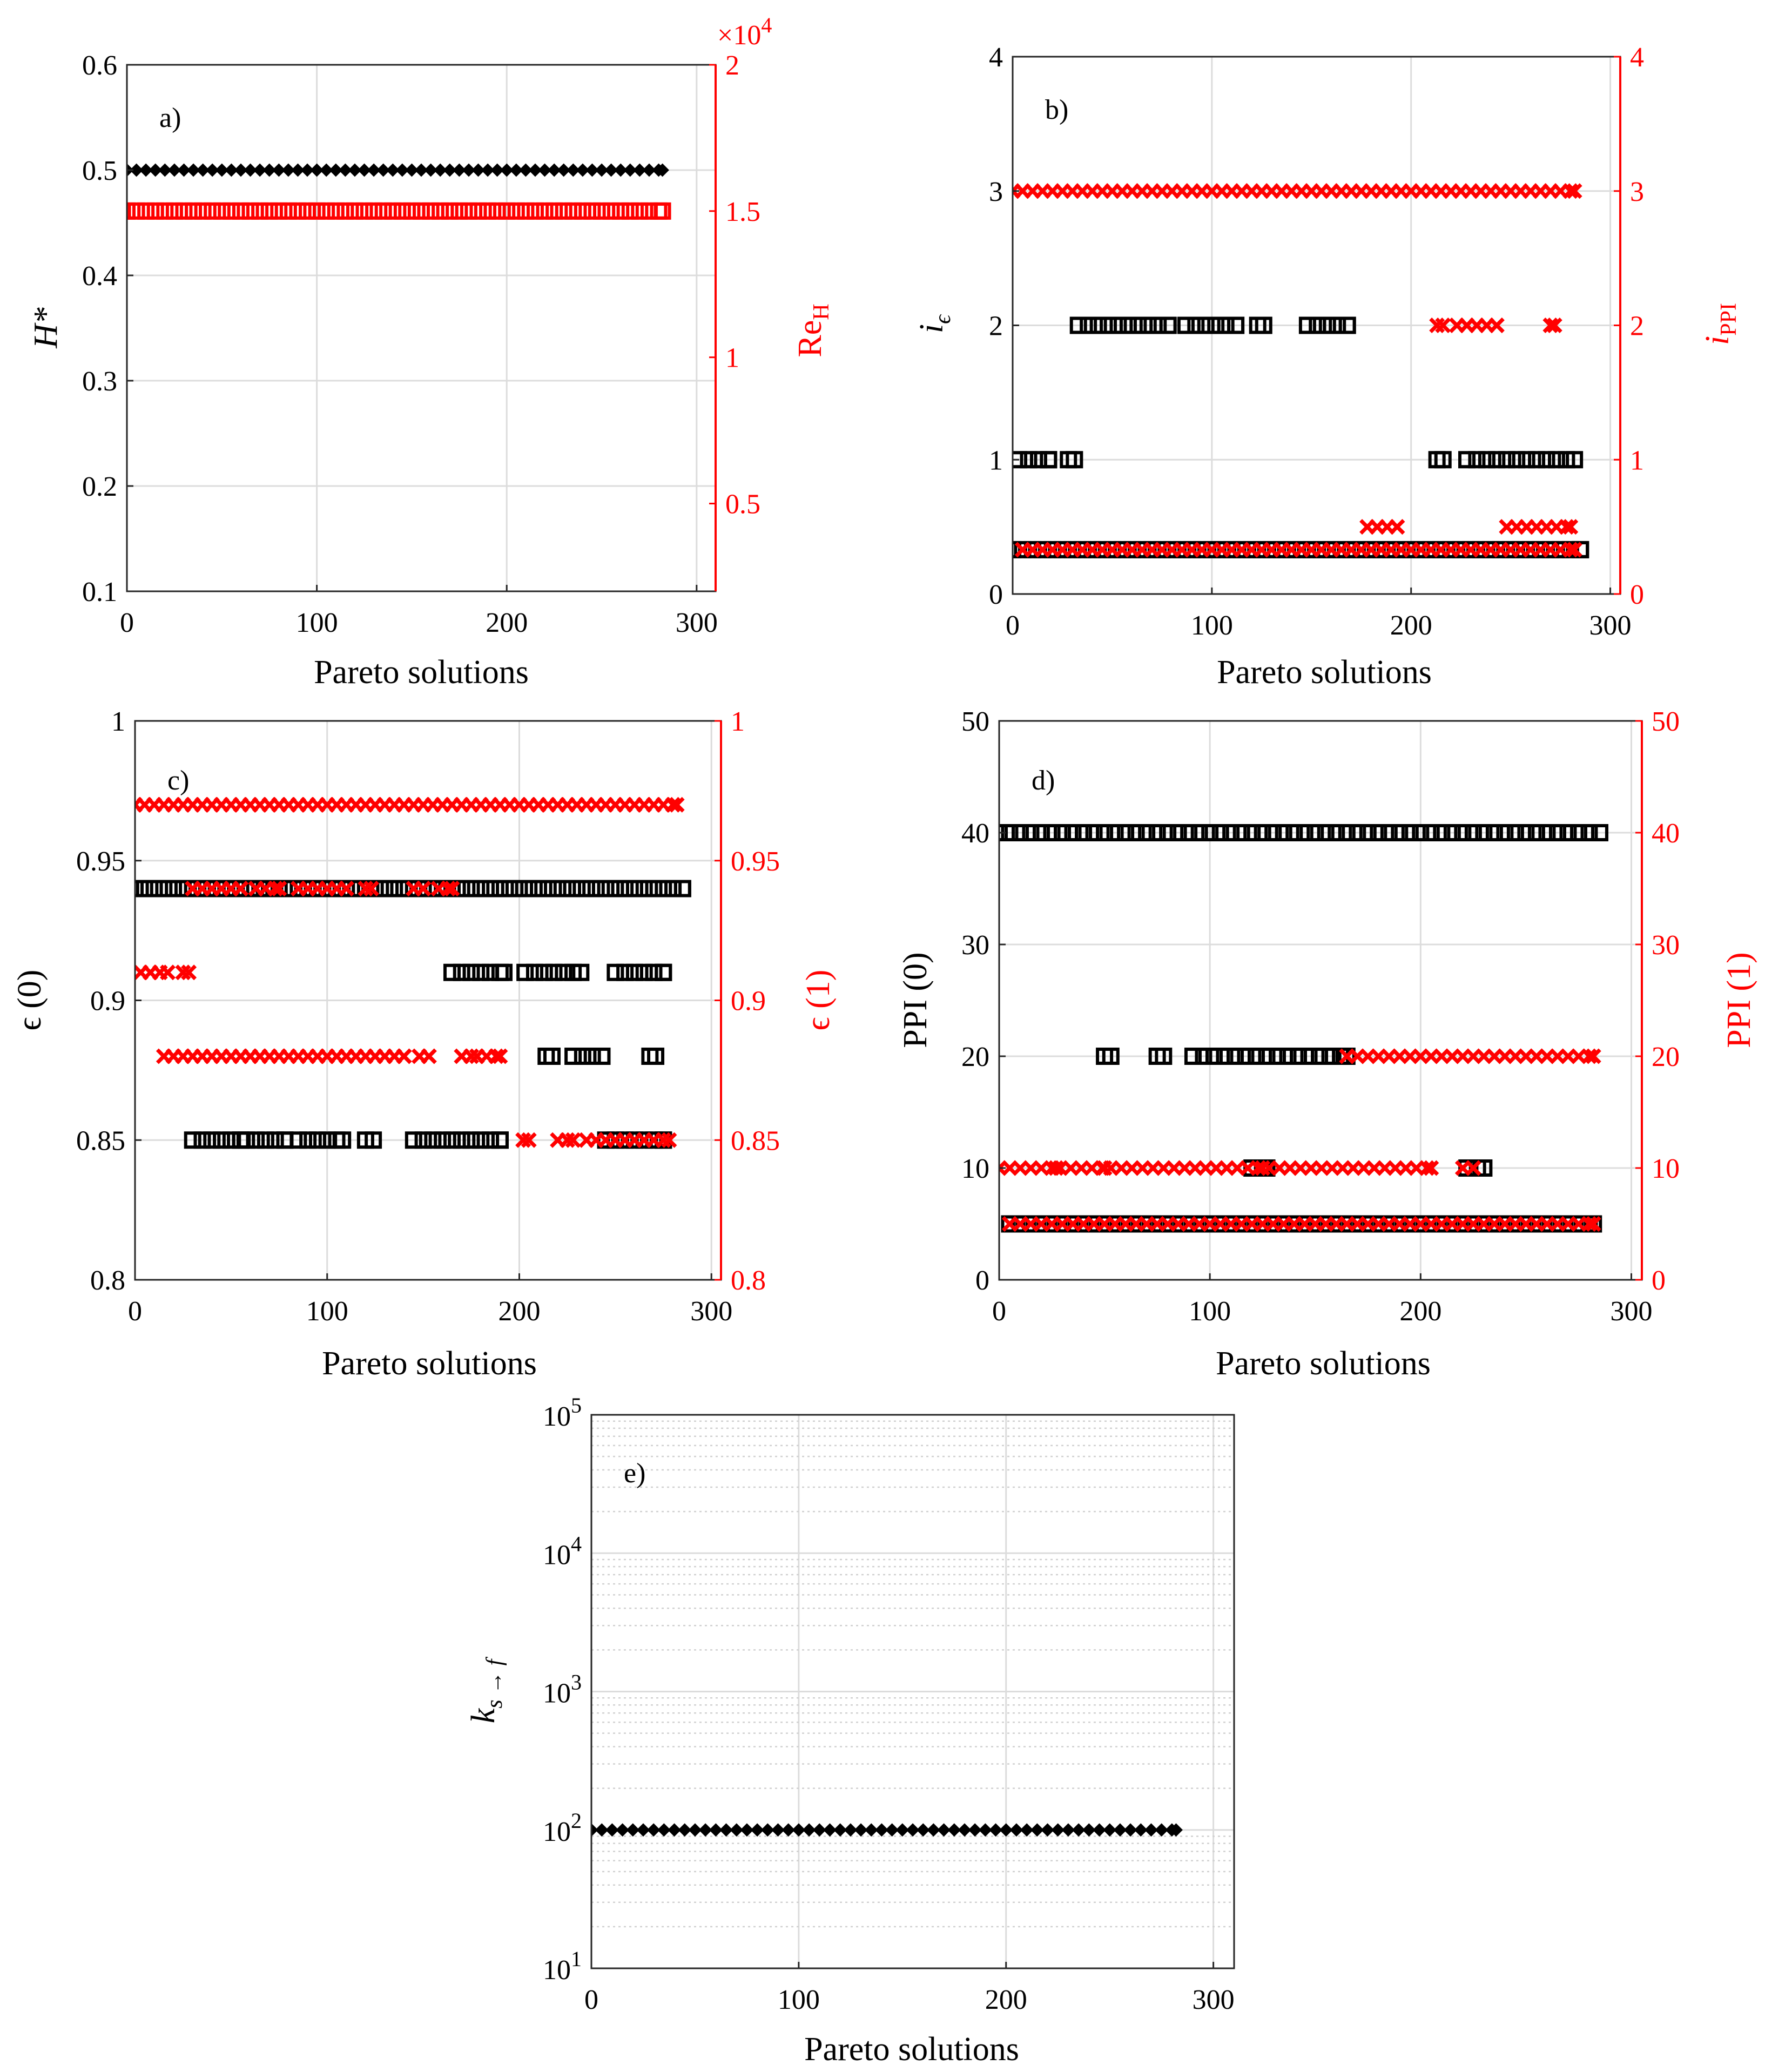  What do you see at coordinates (732, 358) in the screenshot?
I see `panel-a-y2tick-label: 1` at bounding box center [732, 358].